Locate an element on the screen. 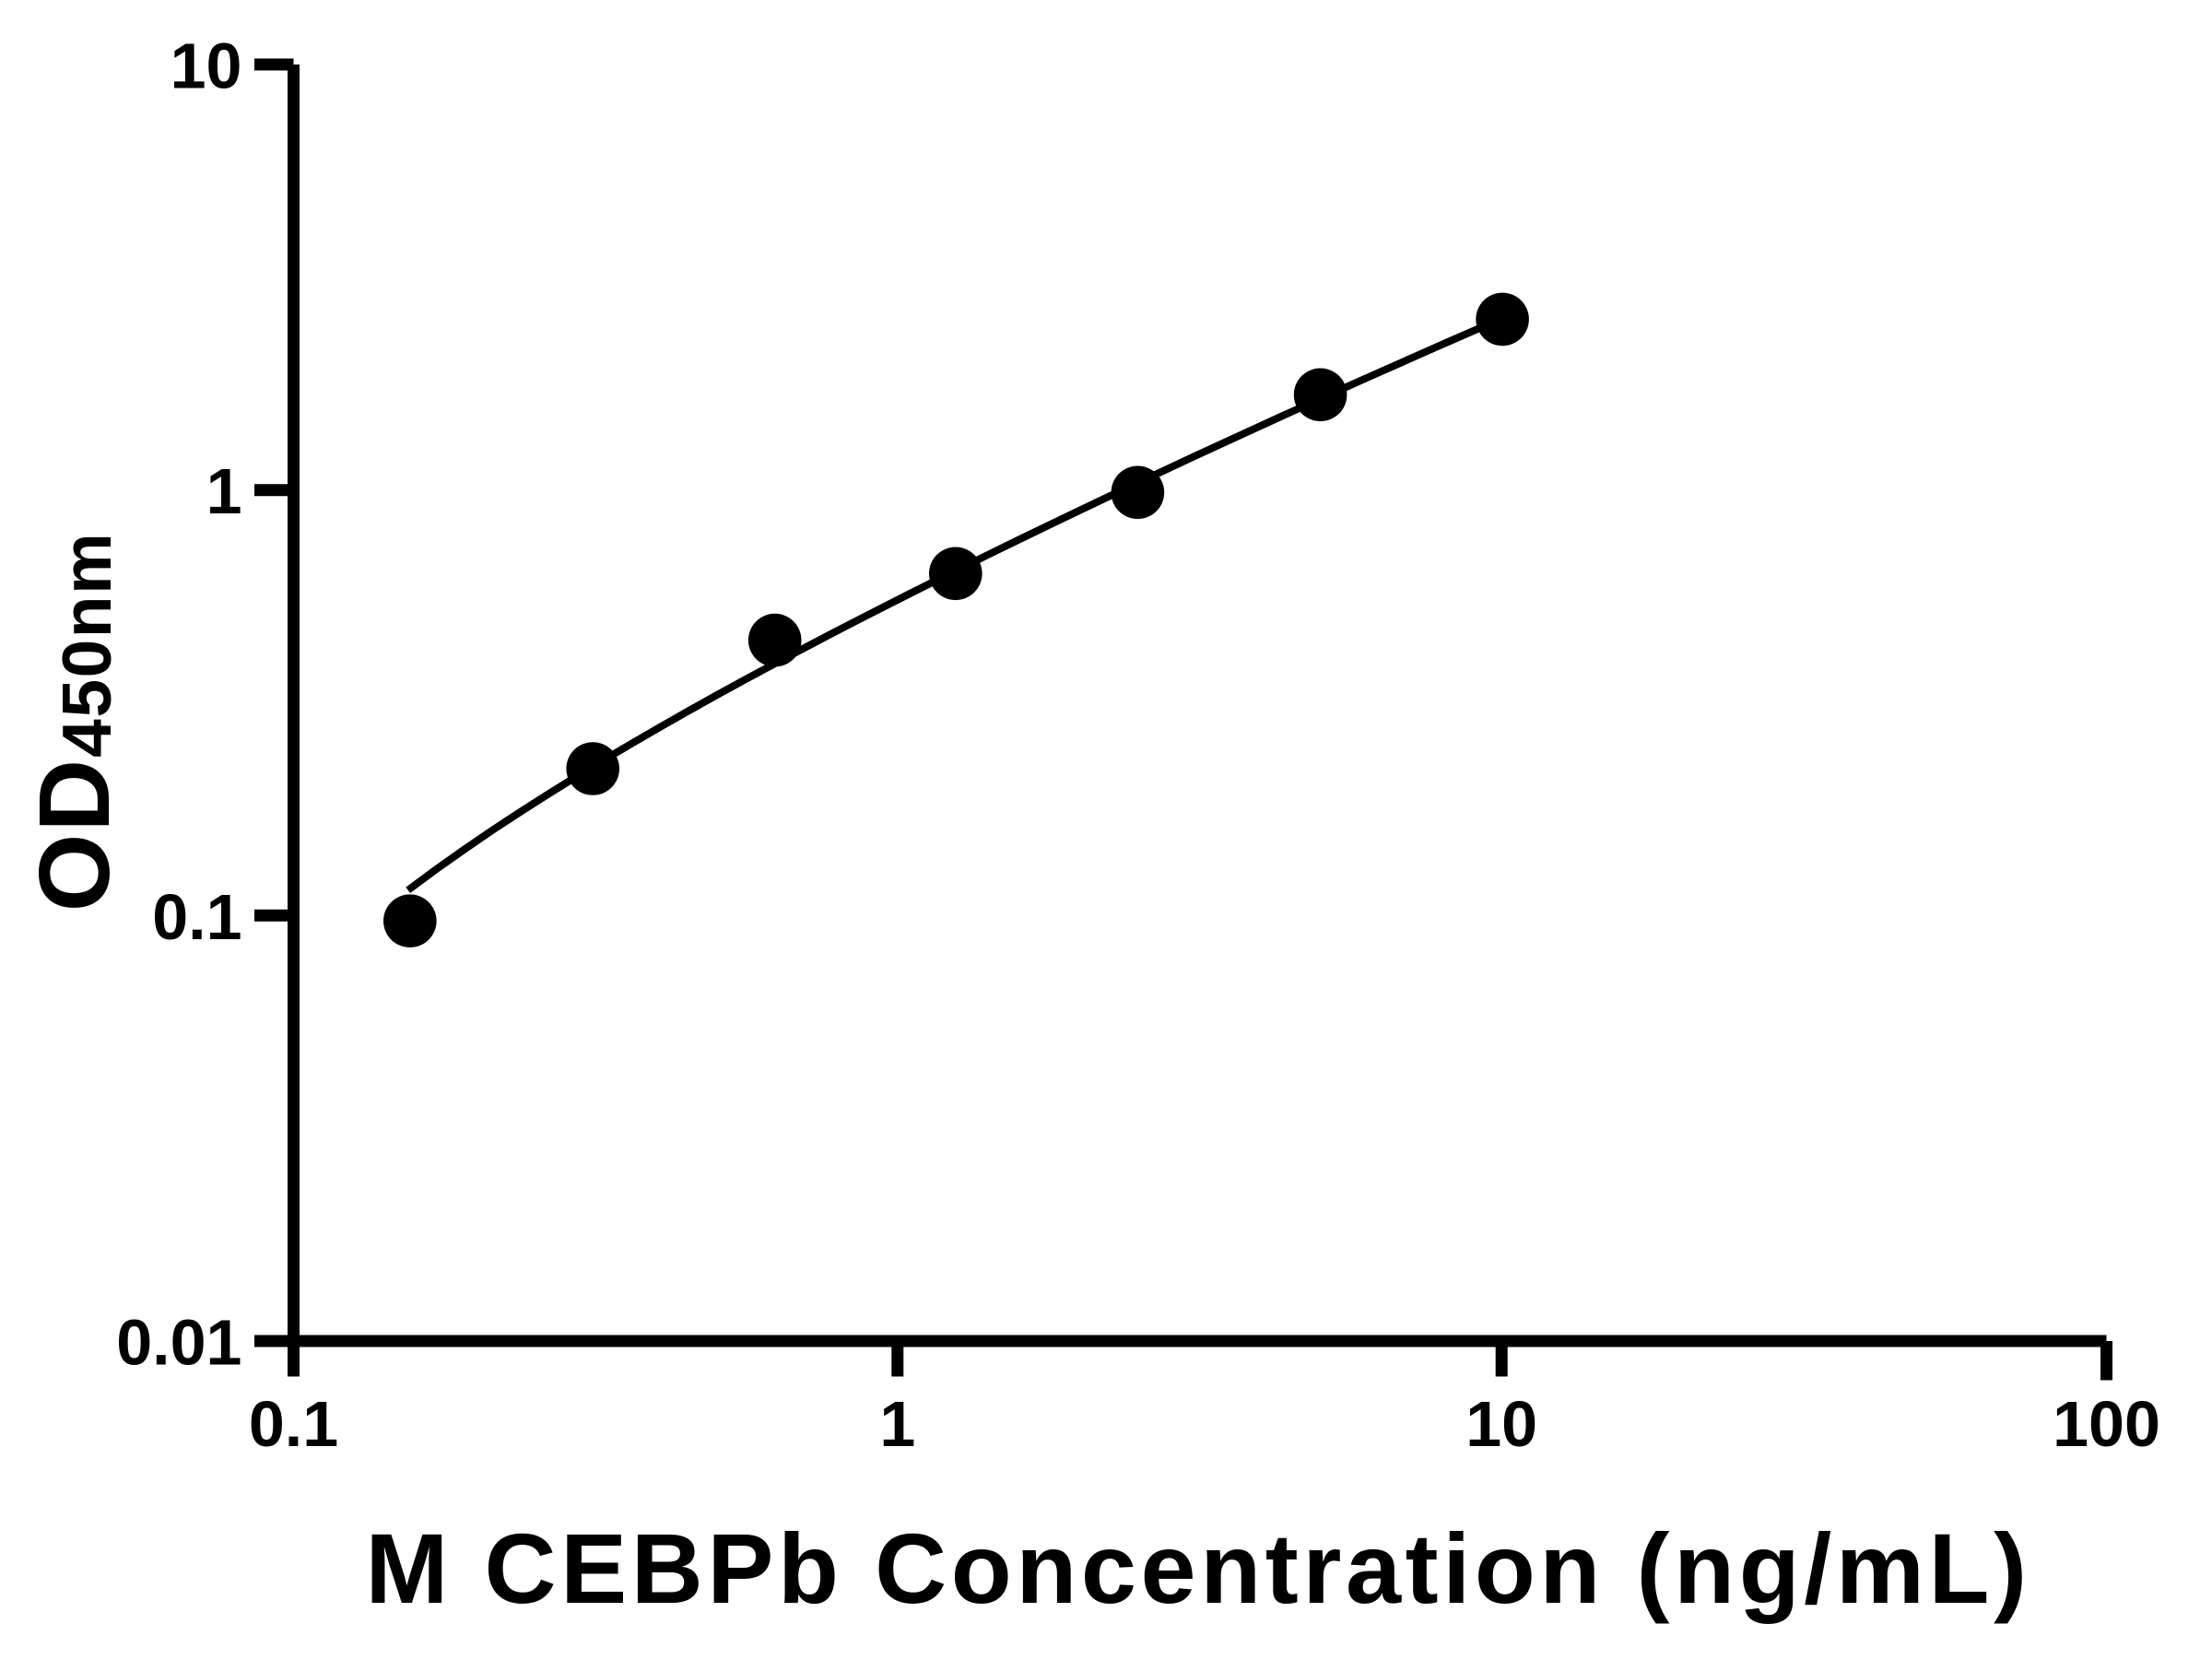  svg-text: 100 is located at coordinates (2106, 1424).